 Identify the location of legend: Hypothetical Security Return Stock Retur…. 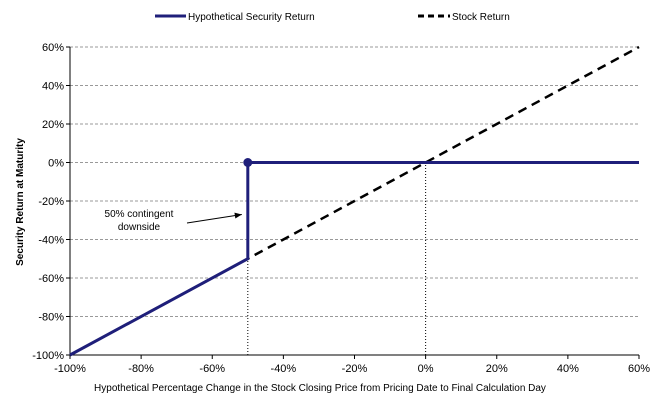
(332, 17).